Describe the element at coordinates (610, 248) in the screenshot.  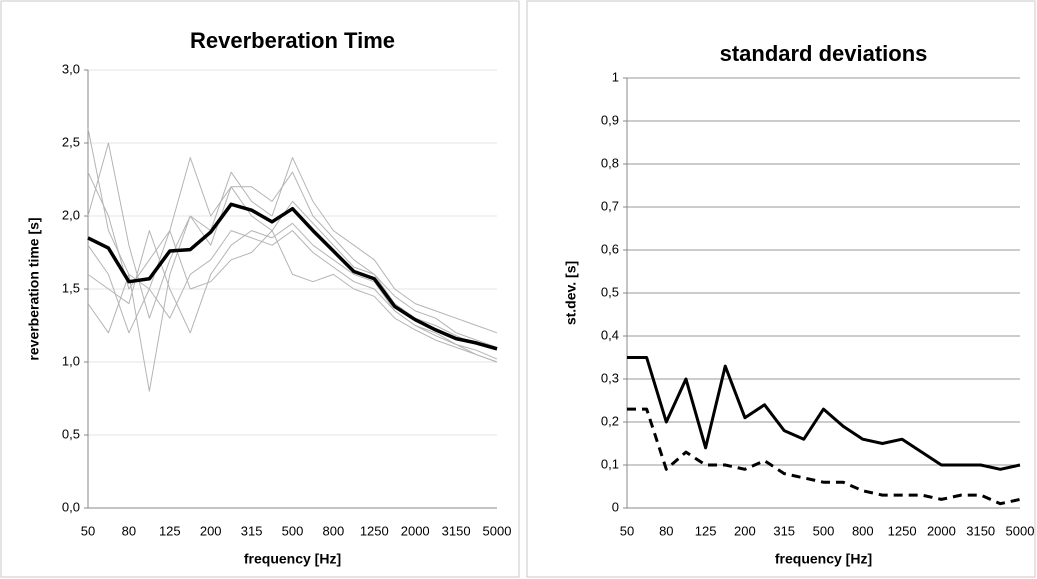
I see `y-tick-label: 0,6` at that location.